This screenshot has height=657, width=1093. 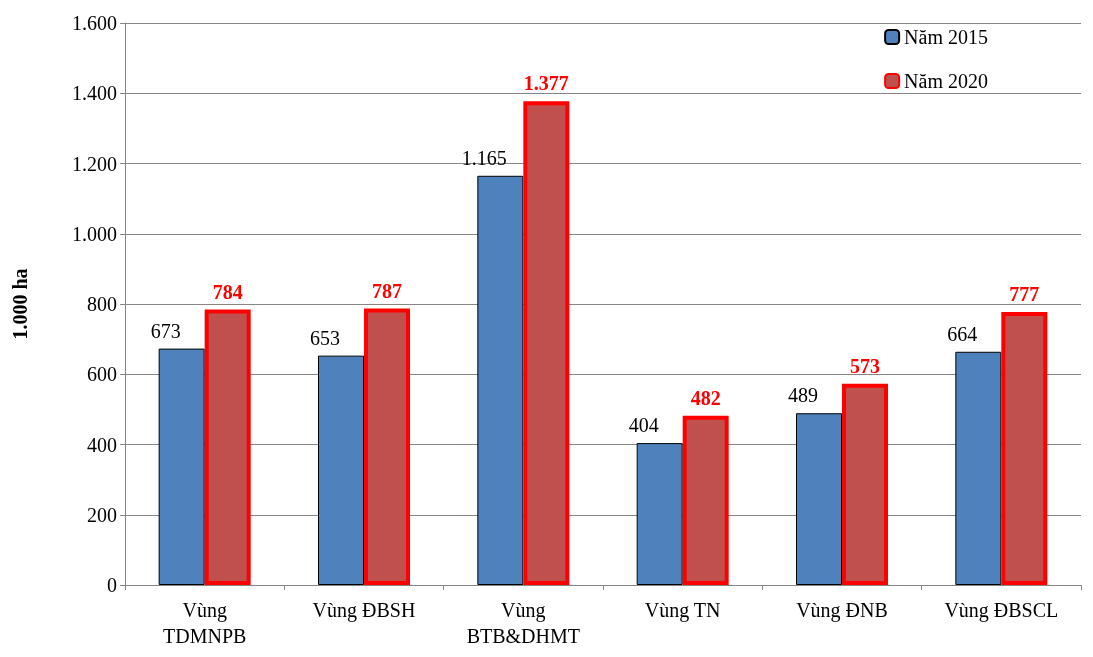 What do you see at coordinates (325, 337) in the screenshot?
I see `data-label: 653` at bounding box center [325, 337].